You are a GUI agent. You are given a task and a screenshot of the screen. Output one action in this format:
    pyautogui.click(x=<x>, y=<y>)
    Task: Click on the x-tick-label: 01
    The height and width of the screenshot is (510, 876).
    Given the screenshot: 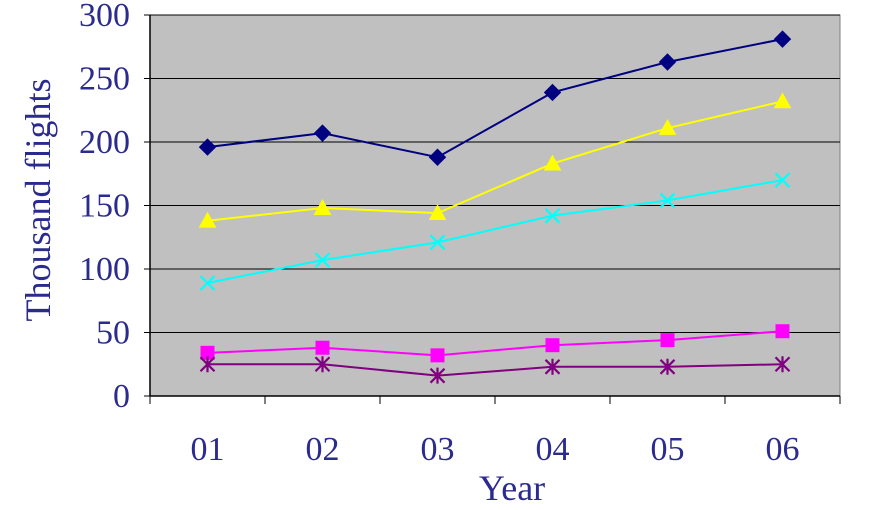 What is the action you would take?
    pyautogui.click(x=208, y=449)
    